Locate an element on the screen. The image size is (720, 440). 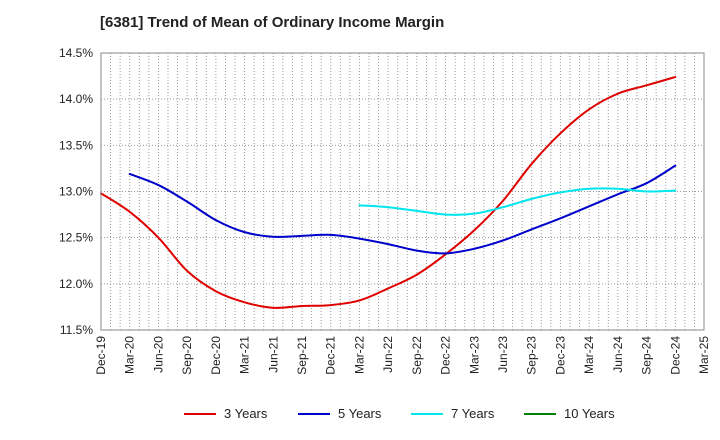
y-tick-label: 12.5% is located at coordinates (76, 238).